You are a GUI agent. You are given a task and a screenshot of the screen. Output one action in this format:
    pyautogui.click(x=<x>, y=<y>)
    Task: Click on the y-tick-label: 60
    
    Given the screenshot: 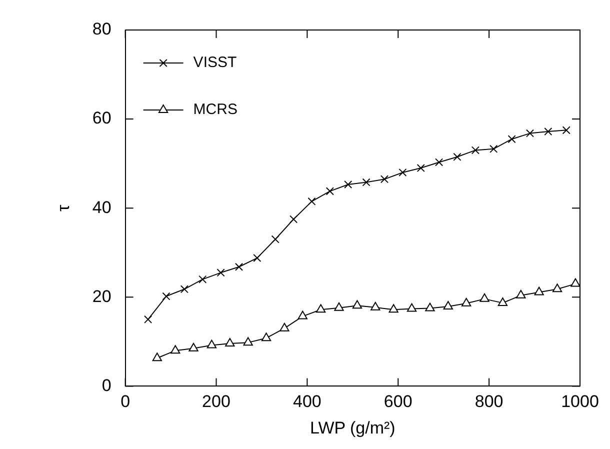 What is the action you would take?
    pyautogui.click(x=102, y=118)
    